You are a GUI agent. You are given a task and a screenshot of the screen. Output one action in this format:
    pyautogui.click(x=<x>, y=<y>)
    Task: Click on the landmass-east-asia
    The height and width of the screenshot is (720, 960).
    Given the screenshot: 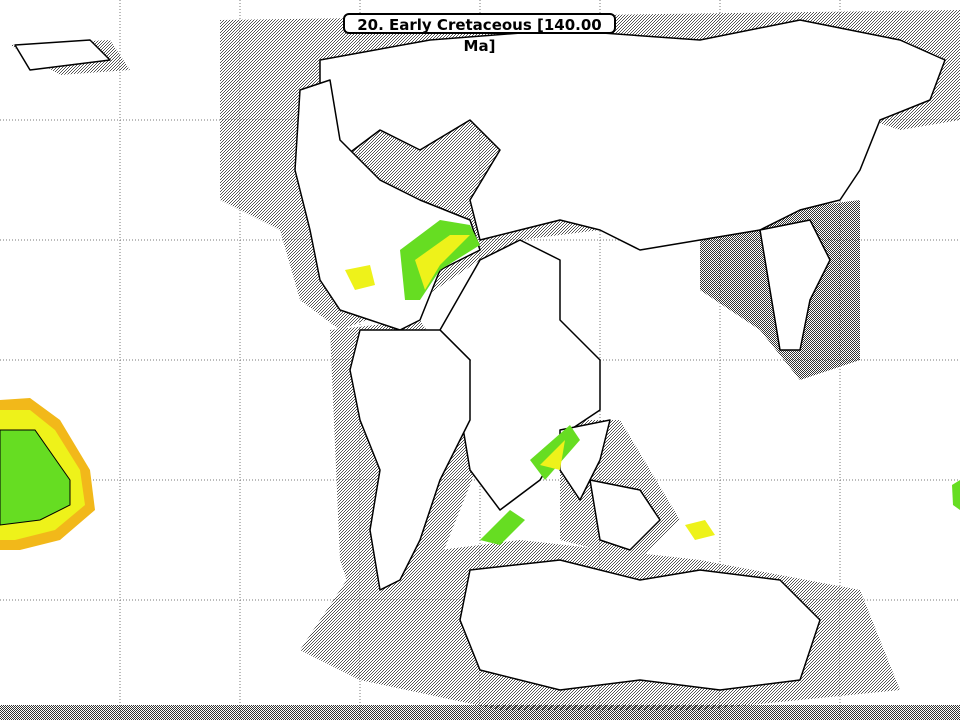 What is the action you would take?
    pyautogui.click(x=795, y=285)
    